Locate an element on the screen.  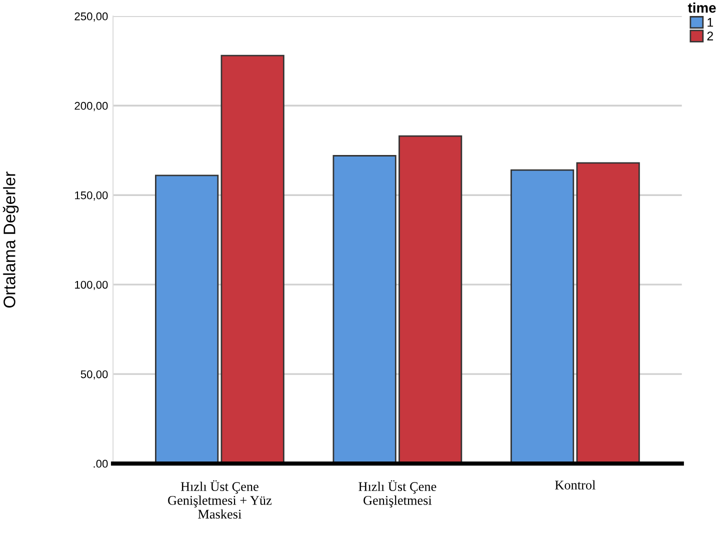
legend-label: 2 is located at coordinates (710, 36).